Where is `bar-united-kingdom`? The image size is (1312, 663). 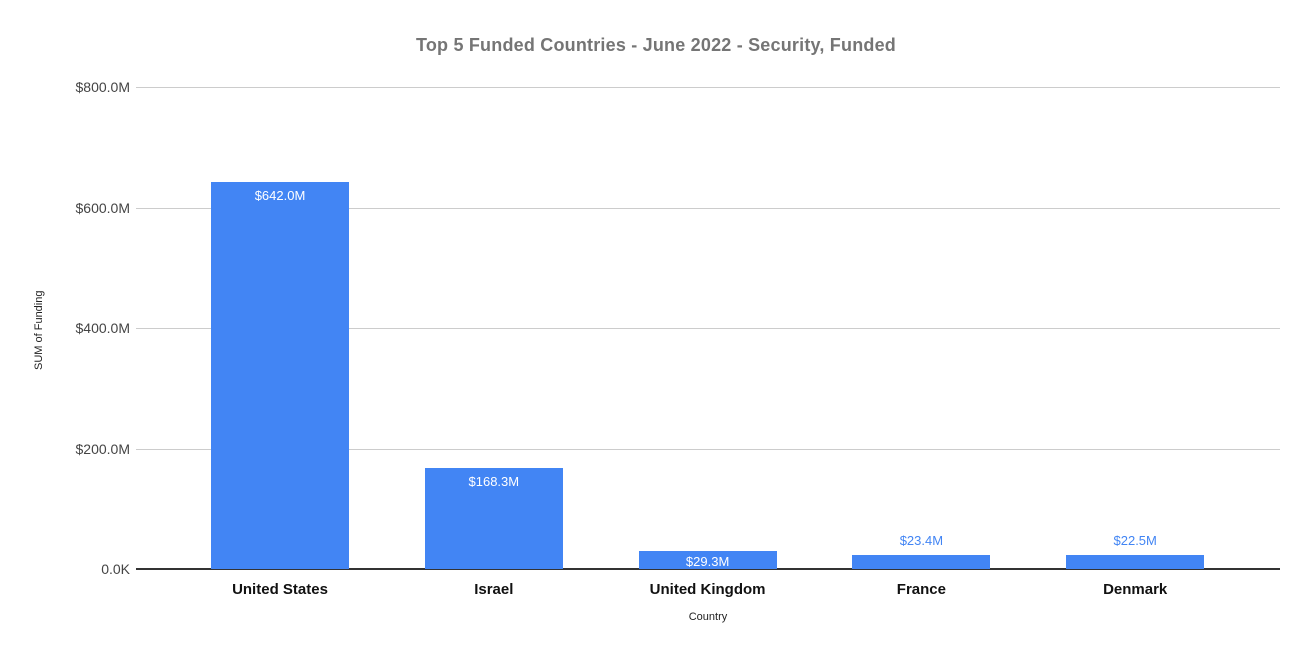
bar-united-kingdom is located at coordinates (707, 560).